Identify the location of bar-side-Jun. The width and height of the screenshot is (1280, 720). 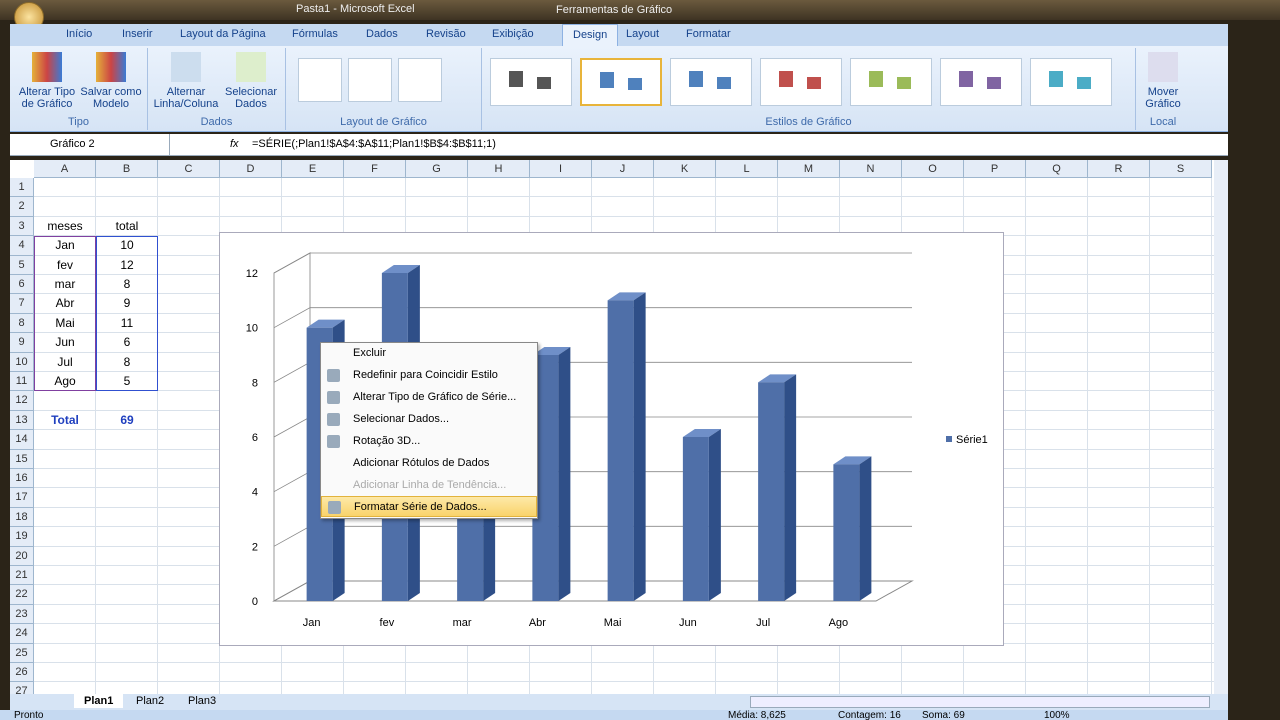
(714, 515).